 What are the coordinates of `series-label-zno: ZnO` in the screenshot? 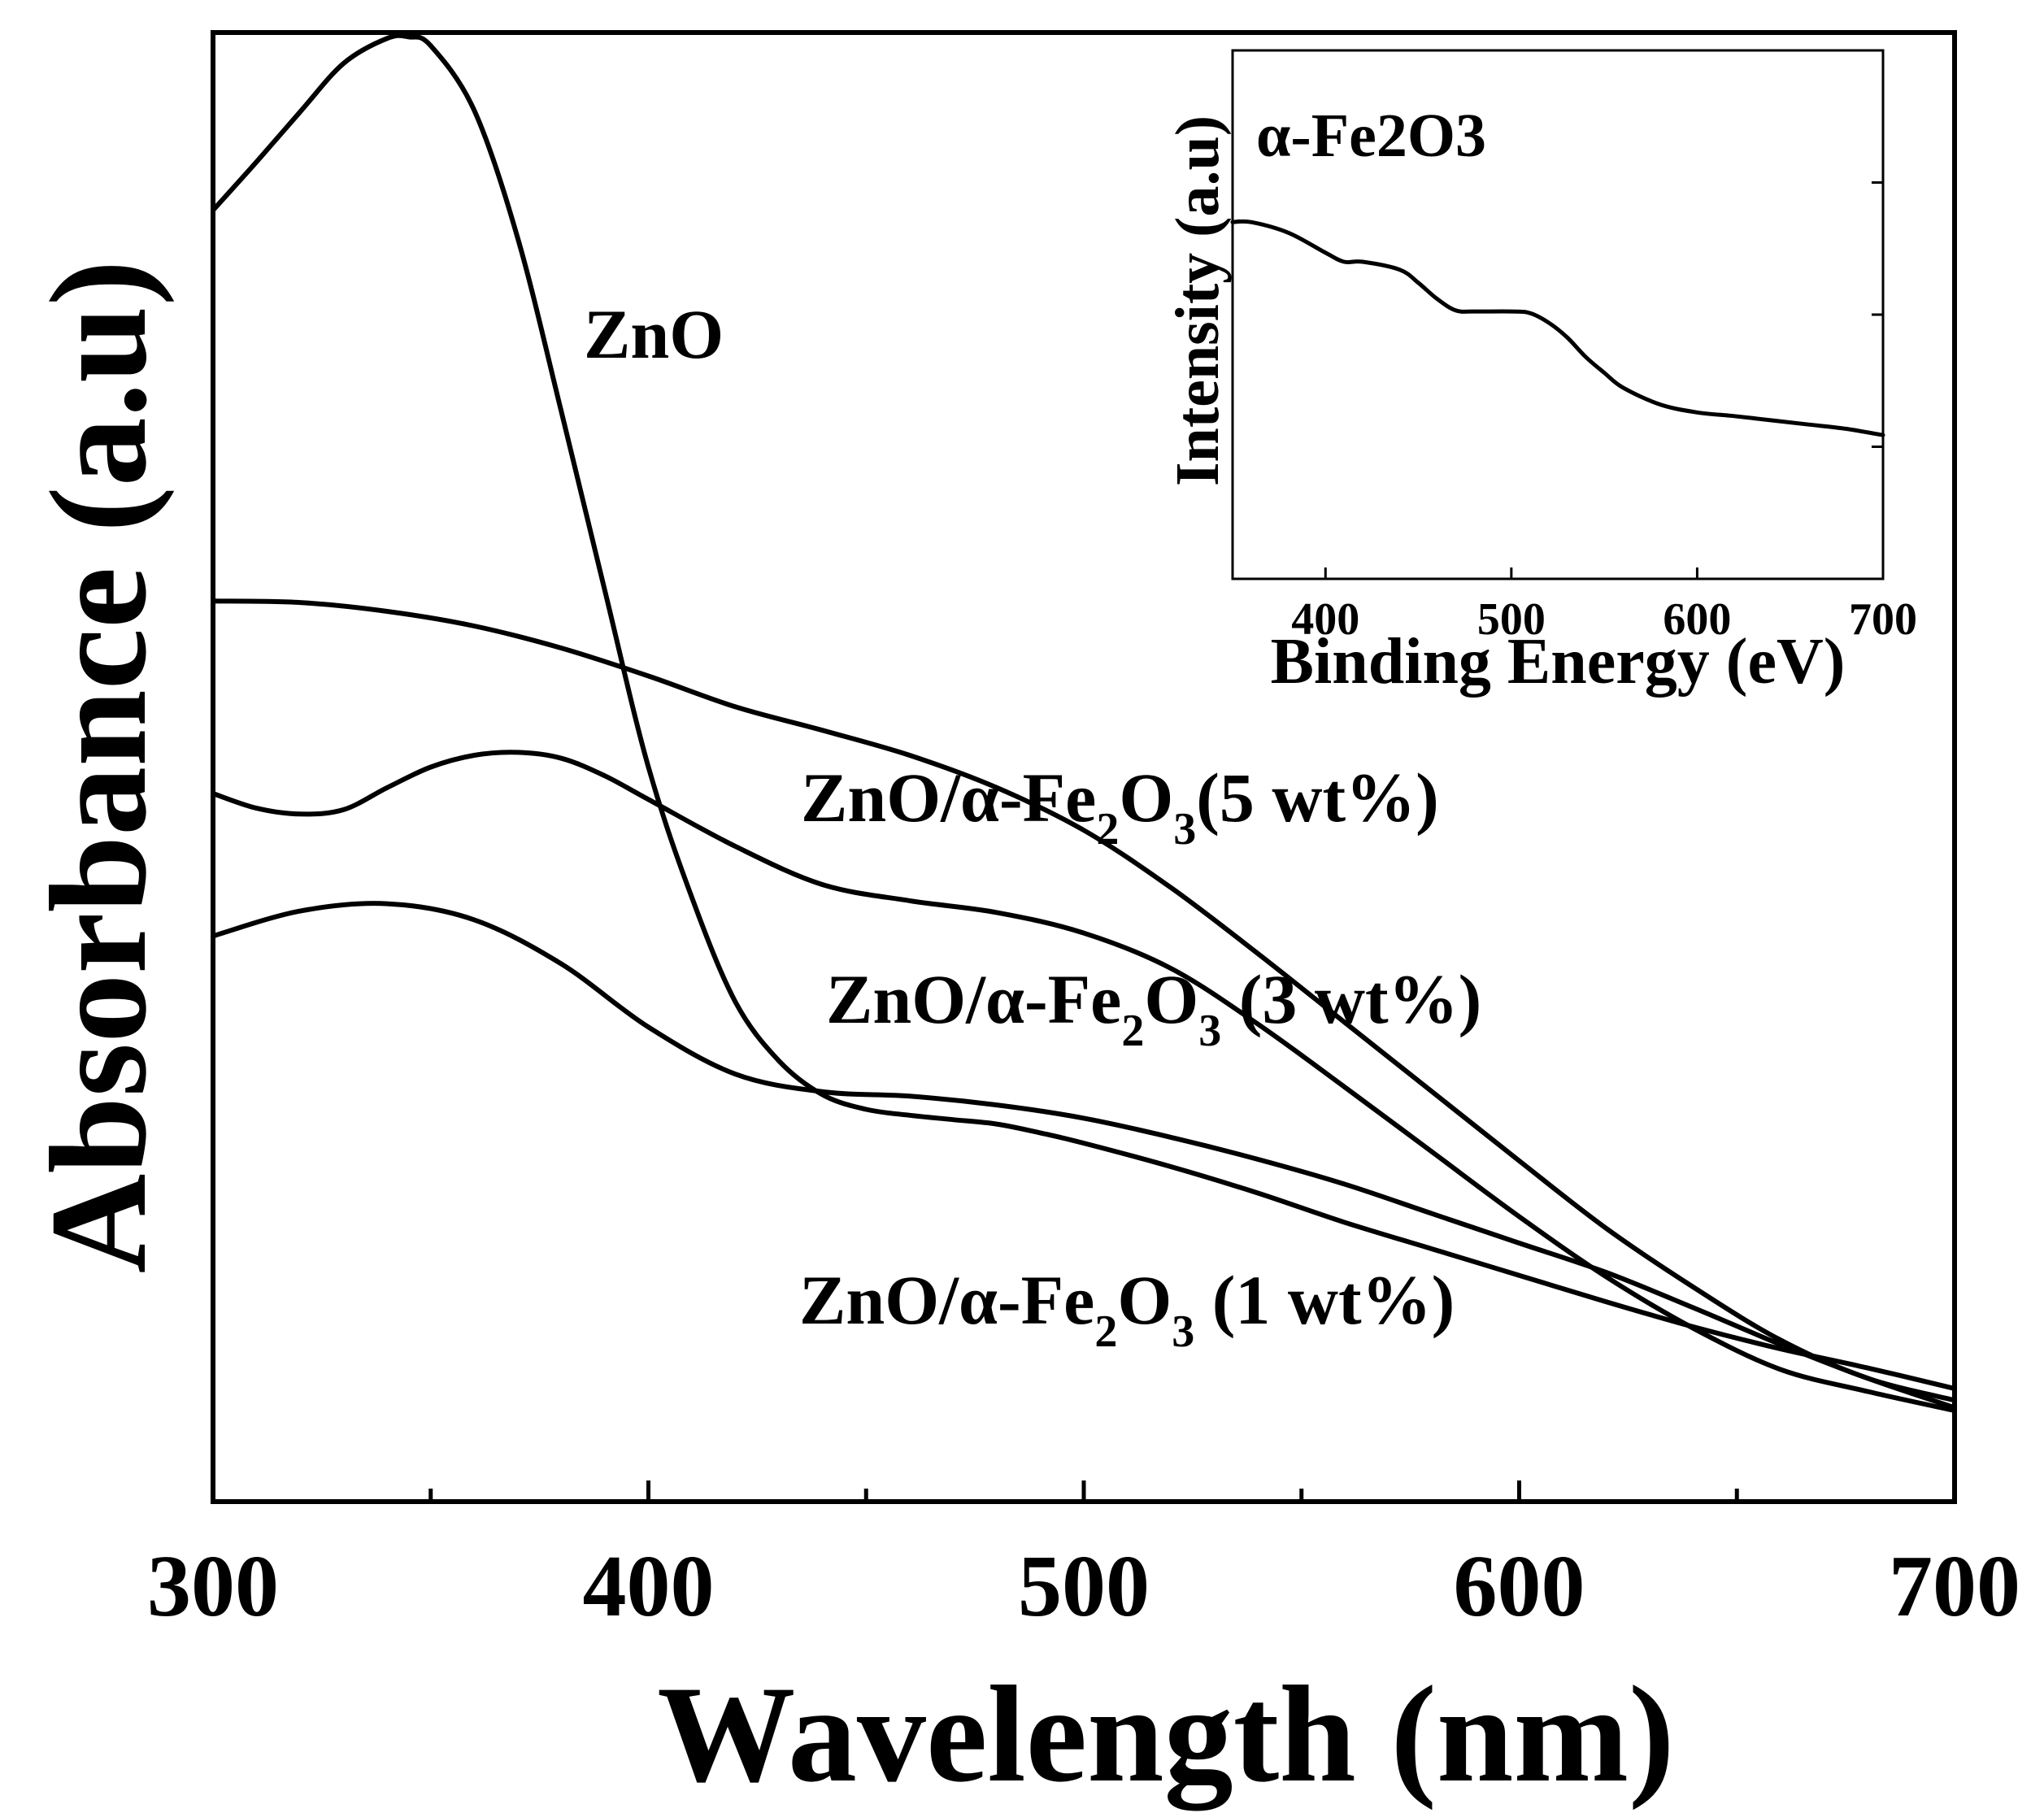 It's located at (654, 334).